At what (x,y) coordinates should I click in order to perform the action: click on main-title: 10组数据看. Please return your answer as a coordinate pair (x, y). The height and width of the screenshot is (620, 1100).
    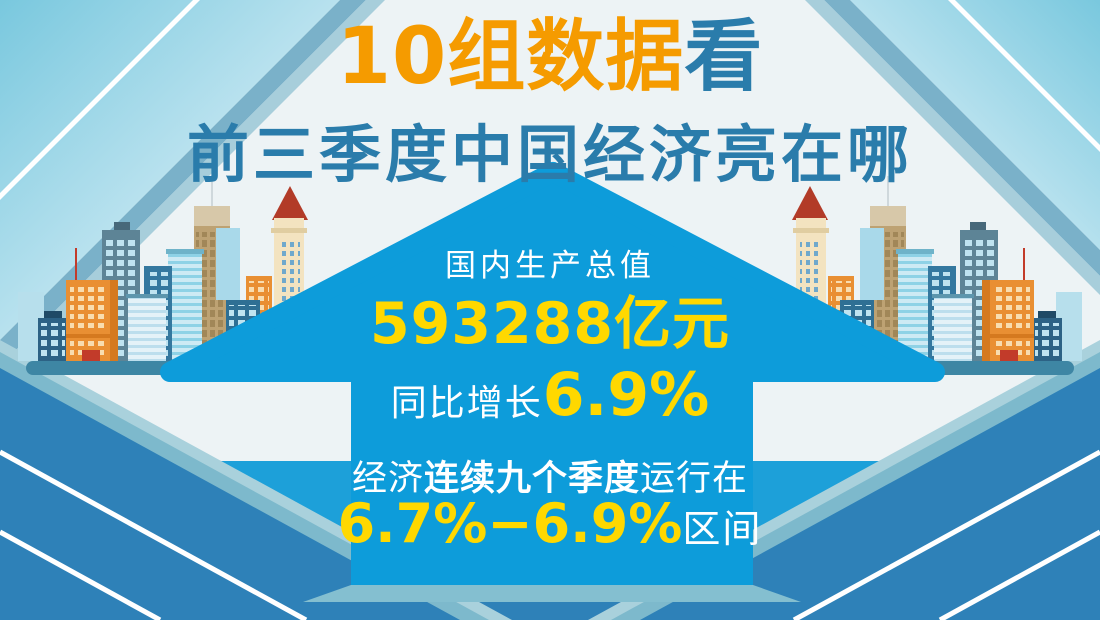
    Looking at the image, I should click on (550, 57).